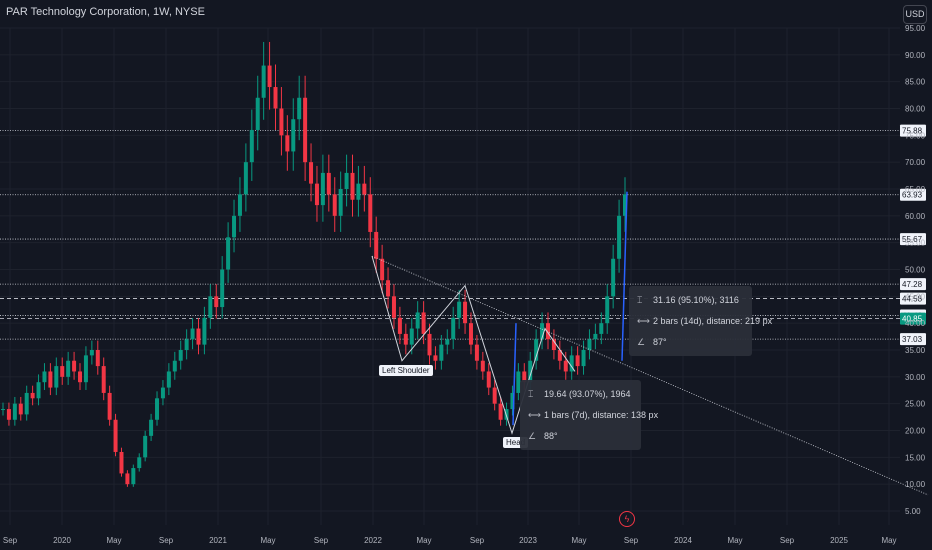 The height and width of the screenshot is (550, 932). What do you see at coordinates (105, 12) in the screenshot?
I see `symbol-title: PAR Technology Corporation, 1W, NYSE` at bounding box center [105, 12].